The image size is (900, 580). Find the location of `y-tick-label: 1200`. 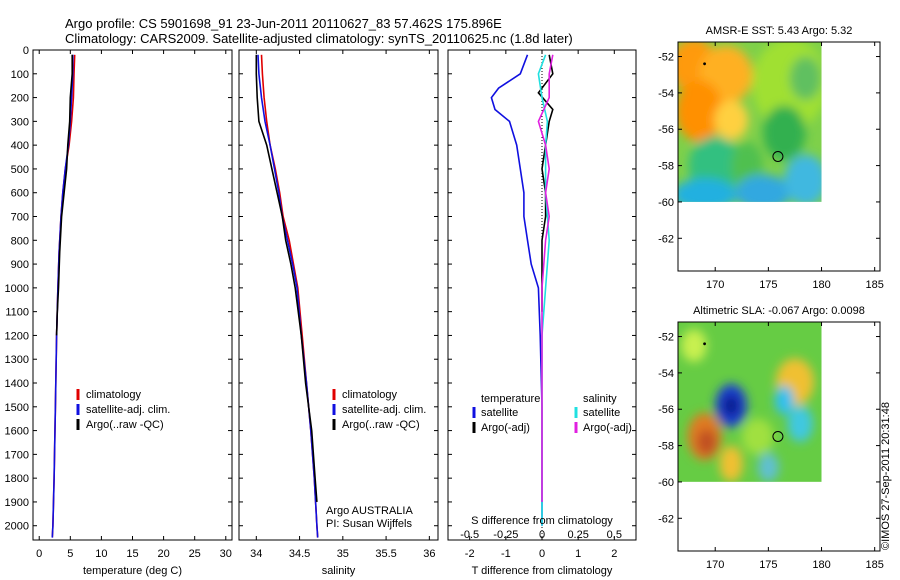

y-tick-label: 1200 is located at coordinates (17, 336).